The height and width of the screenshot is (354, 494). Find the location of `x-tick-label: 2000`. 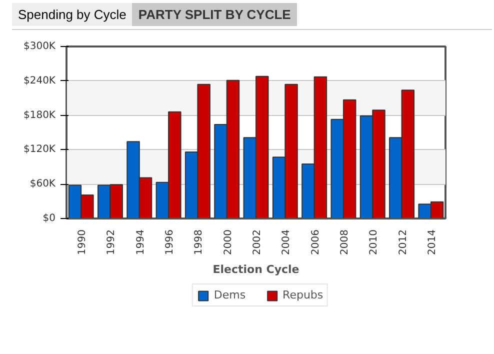

x-tick-label: 2000 is located at coordinates (228, 242).